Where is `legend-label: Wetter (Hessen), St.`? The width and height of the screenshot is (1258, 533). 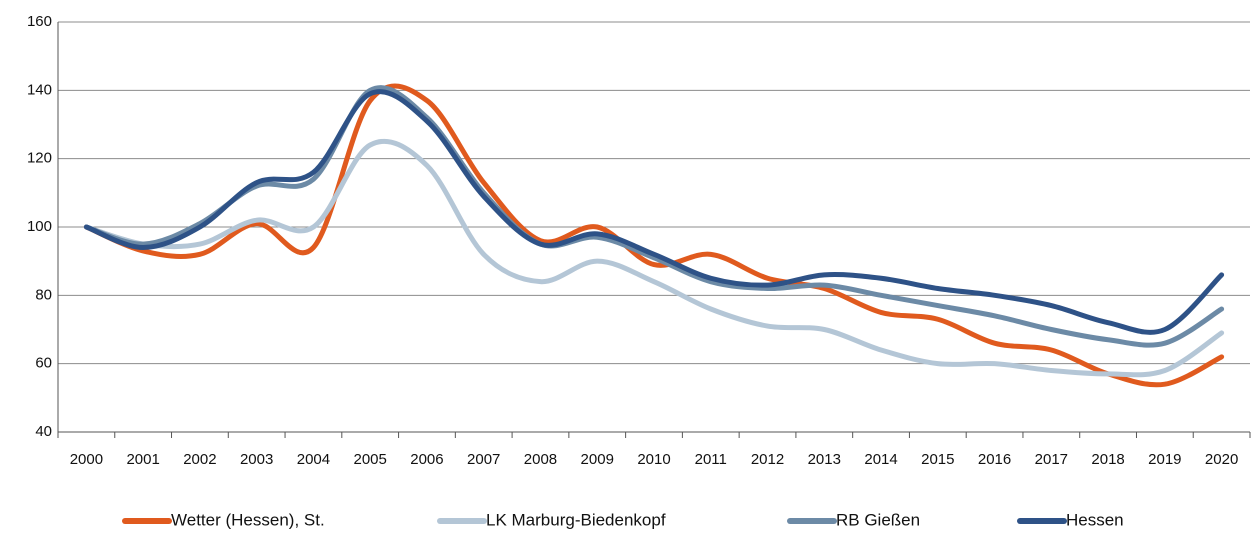 legend-label: Wetter (Hessen), St. is located at coordinates (248, 519).